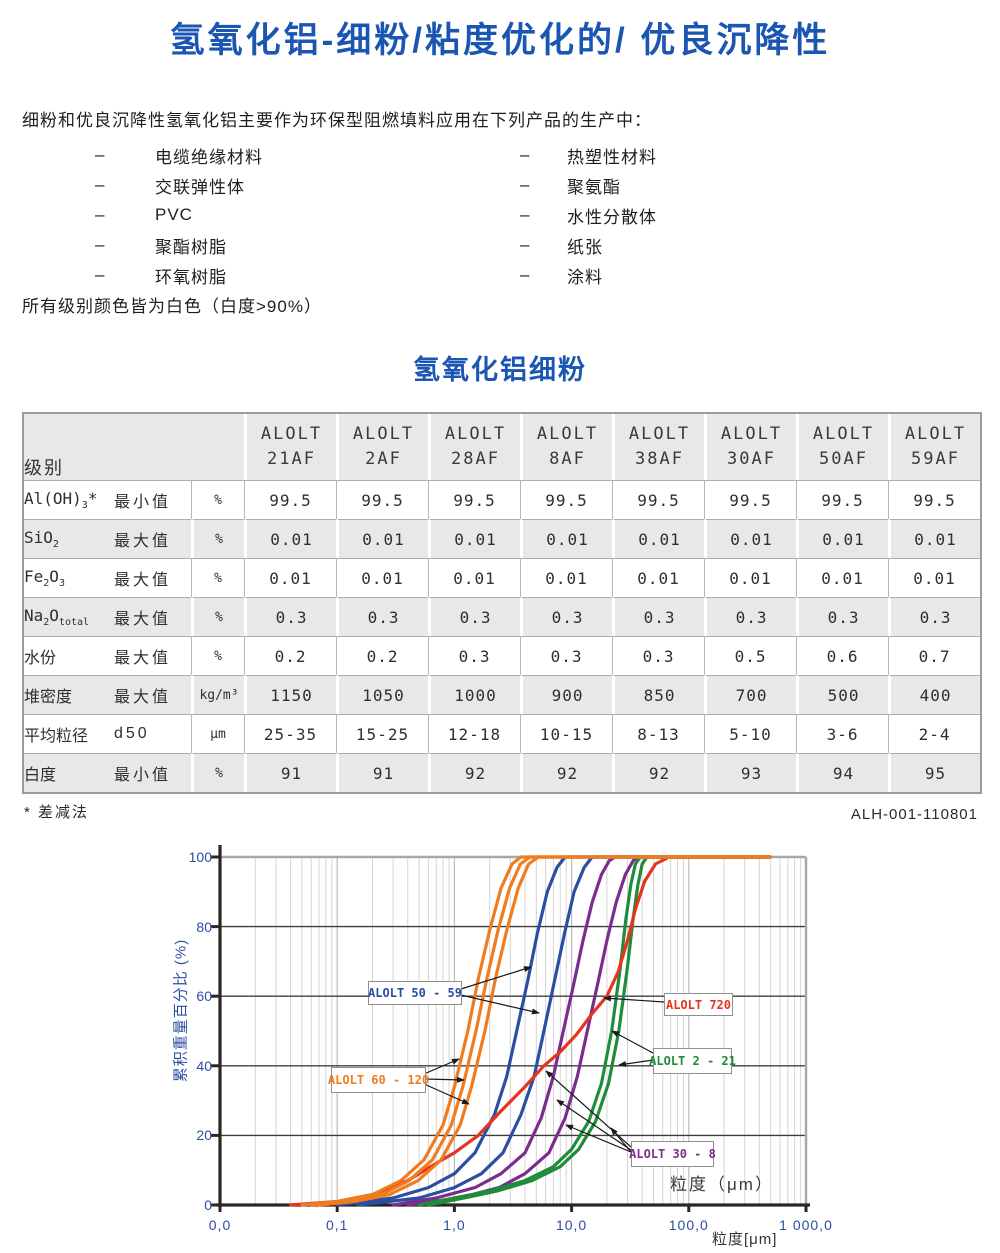 Image resolution: width=1000 pixels, height=1253 pixels. I want to click on curve-alolt-60---120-c-, so click(544, 1031).